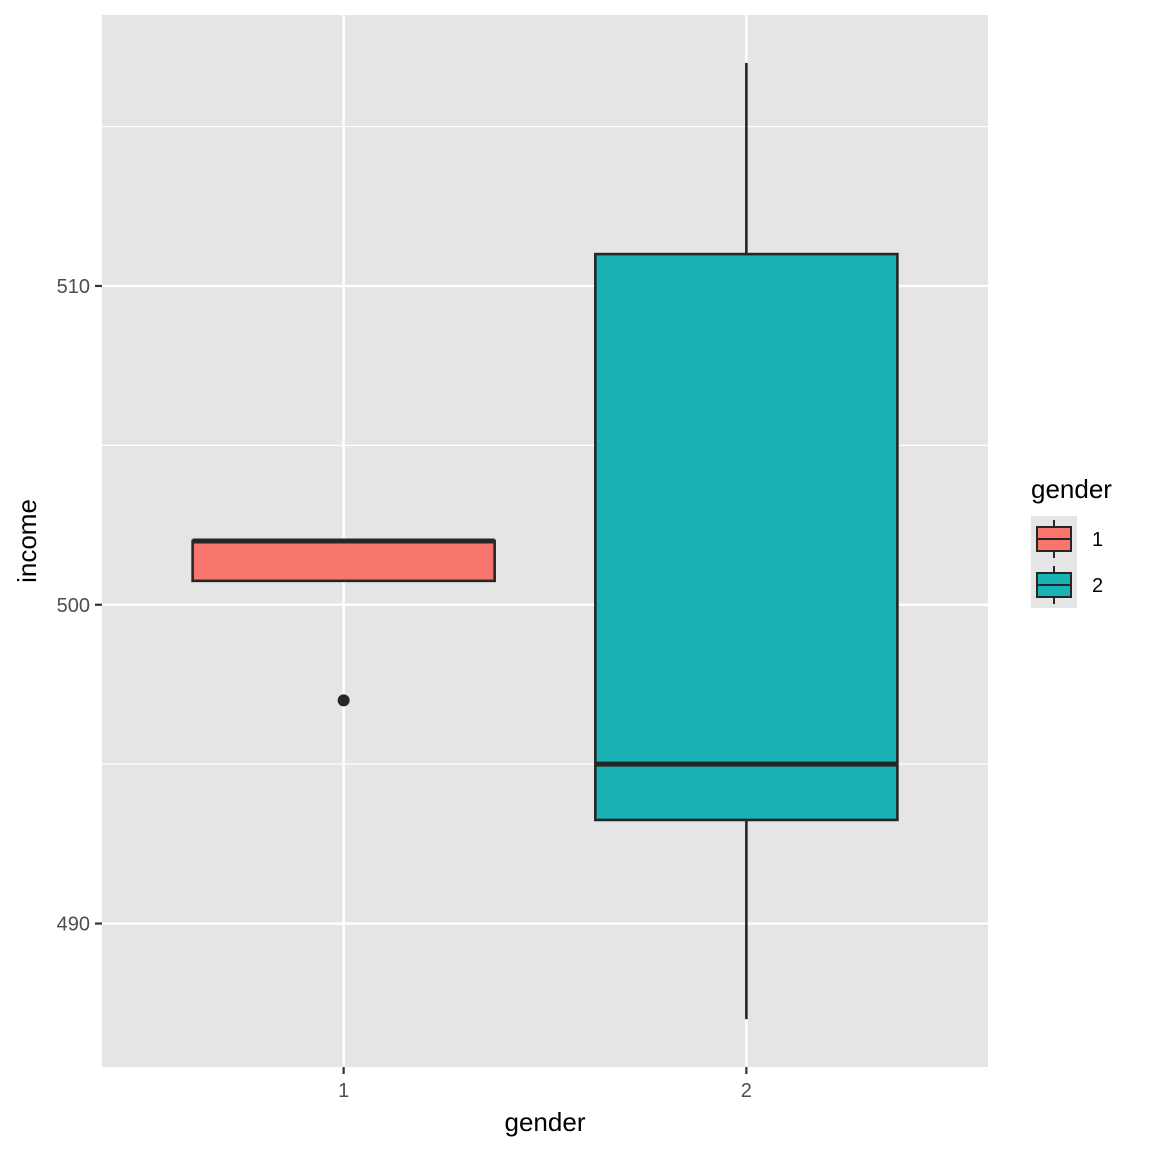  Describe the element at coordinates (343, 700) in the screenshot. I see `outlier-point` at that location.